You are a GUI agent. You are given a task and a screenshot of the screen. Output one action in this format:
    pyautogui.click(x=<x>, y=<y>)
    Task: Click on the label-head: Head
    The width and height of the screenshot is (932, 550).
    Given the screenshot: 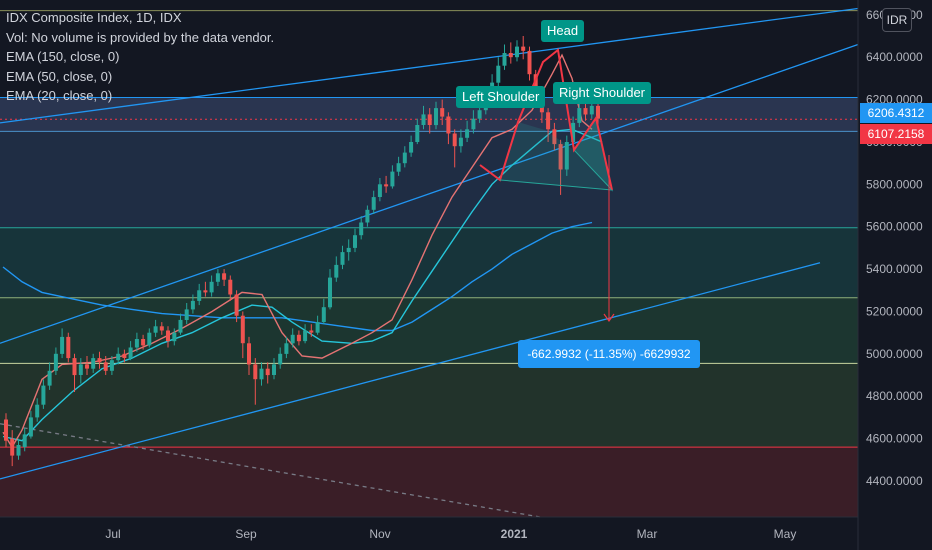 What is the action you would take?
    pyautogui.click(x=563, y=31)
    